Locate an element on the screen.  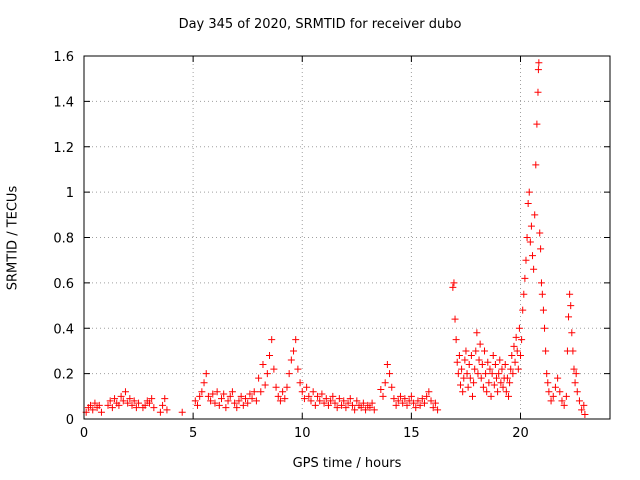
y-tick-label: 0 is located at coordinates (70, 420).